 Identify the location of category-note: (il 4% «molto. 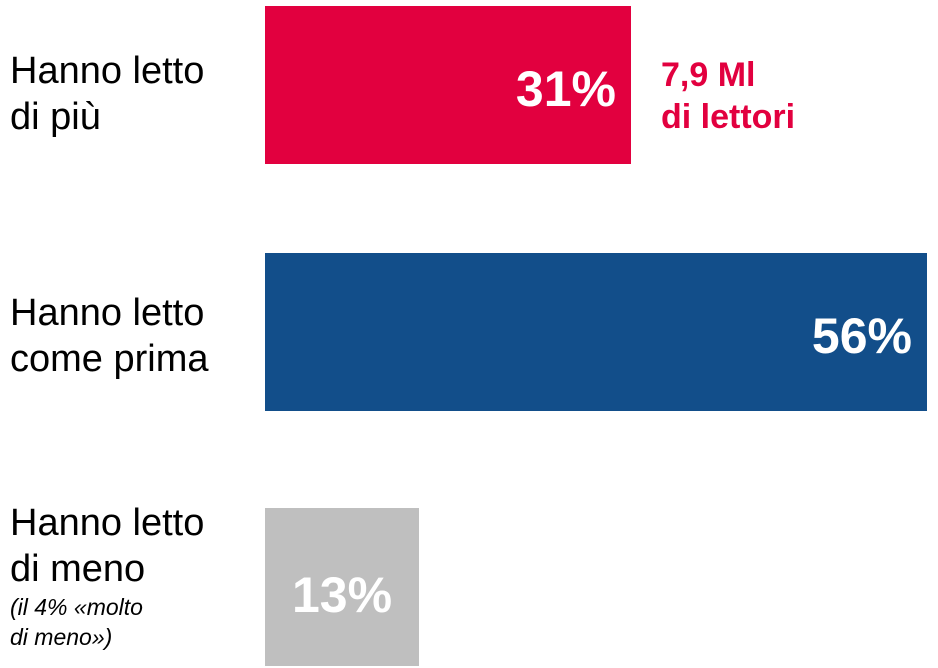
(107, 607).